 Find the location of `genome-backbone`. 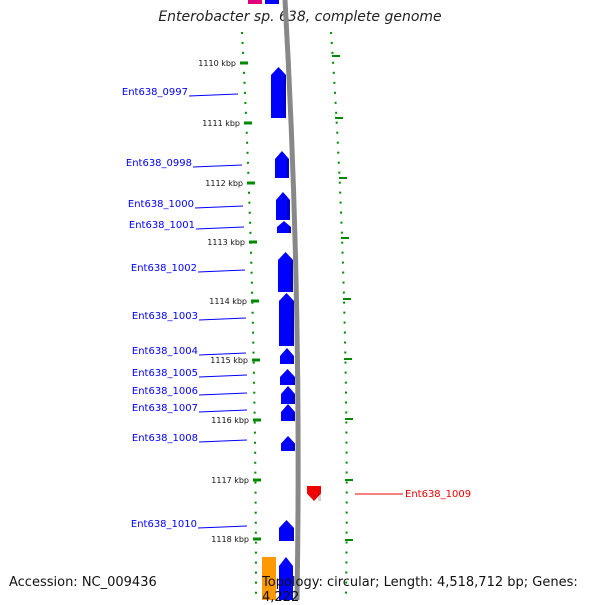

genome-backbone is located at coordinates (291, 300).